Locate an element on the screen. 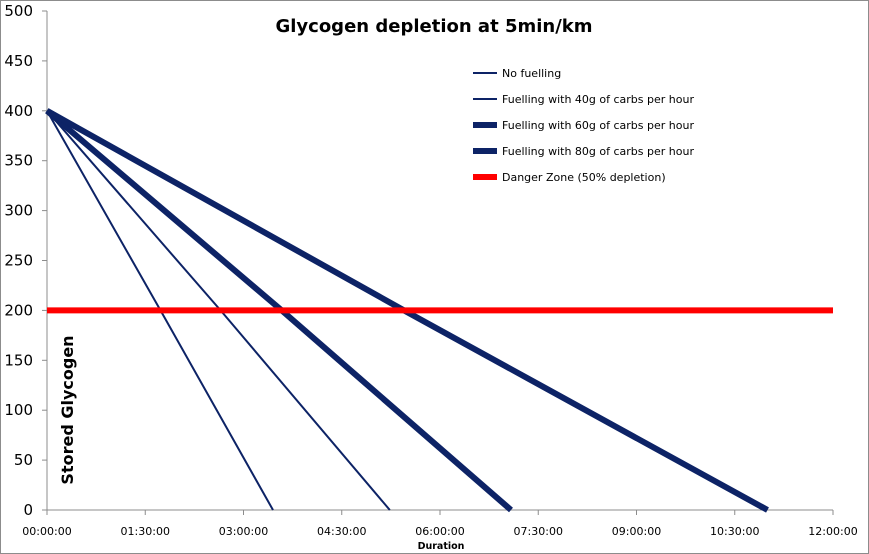 The height and width of the screenshot is (554, 869). y-tick-label: 300 is located at coordinates (18, 211).